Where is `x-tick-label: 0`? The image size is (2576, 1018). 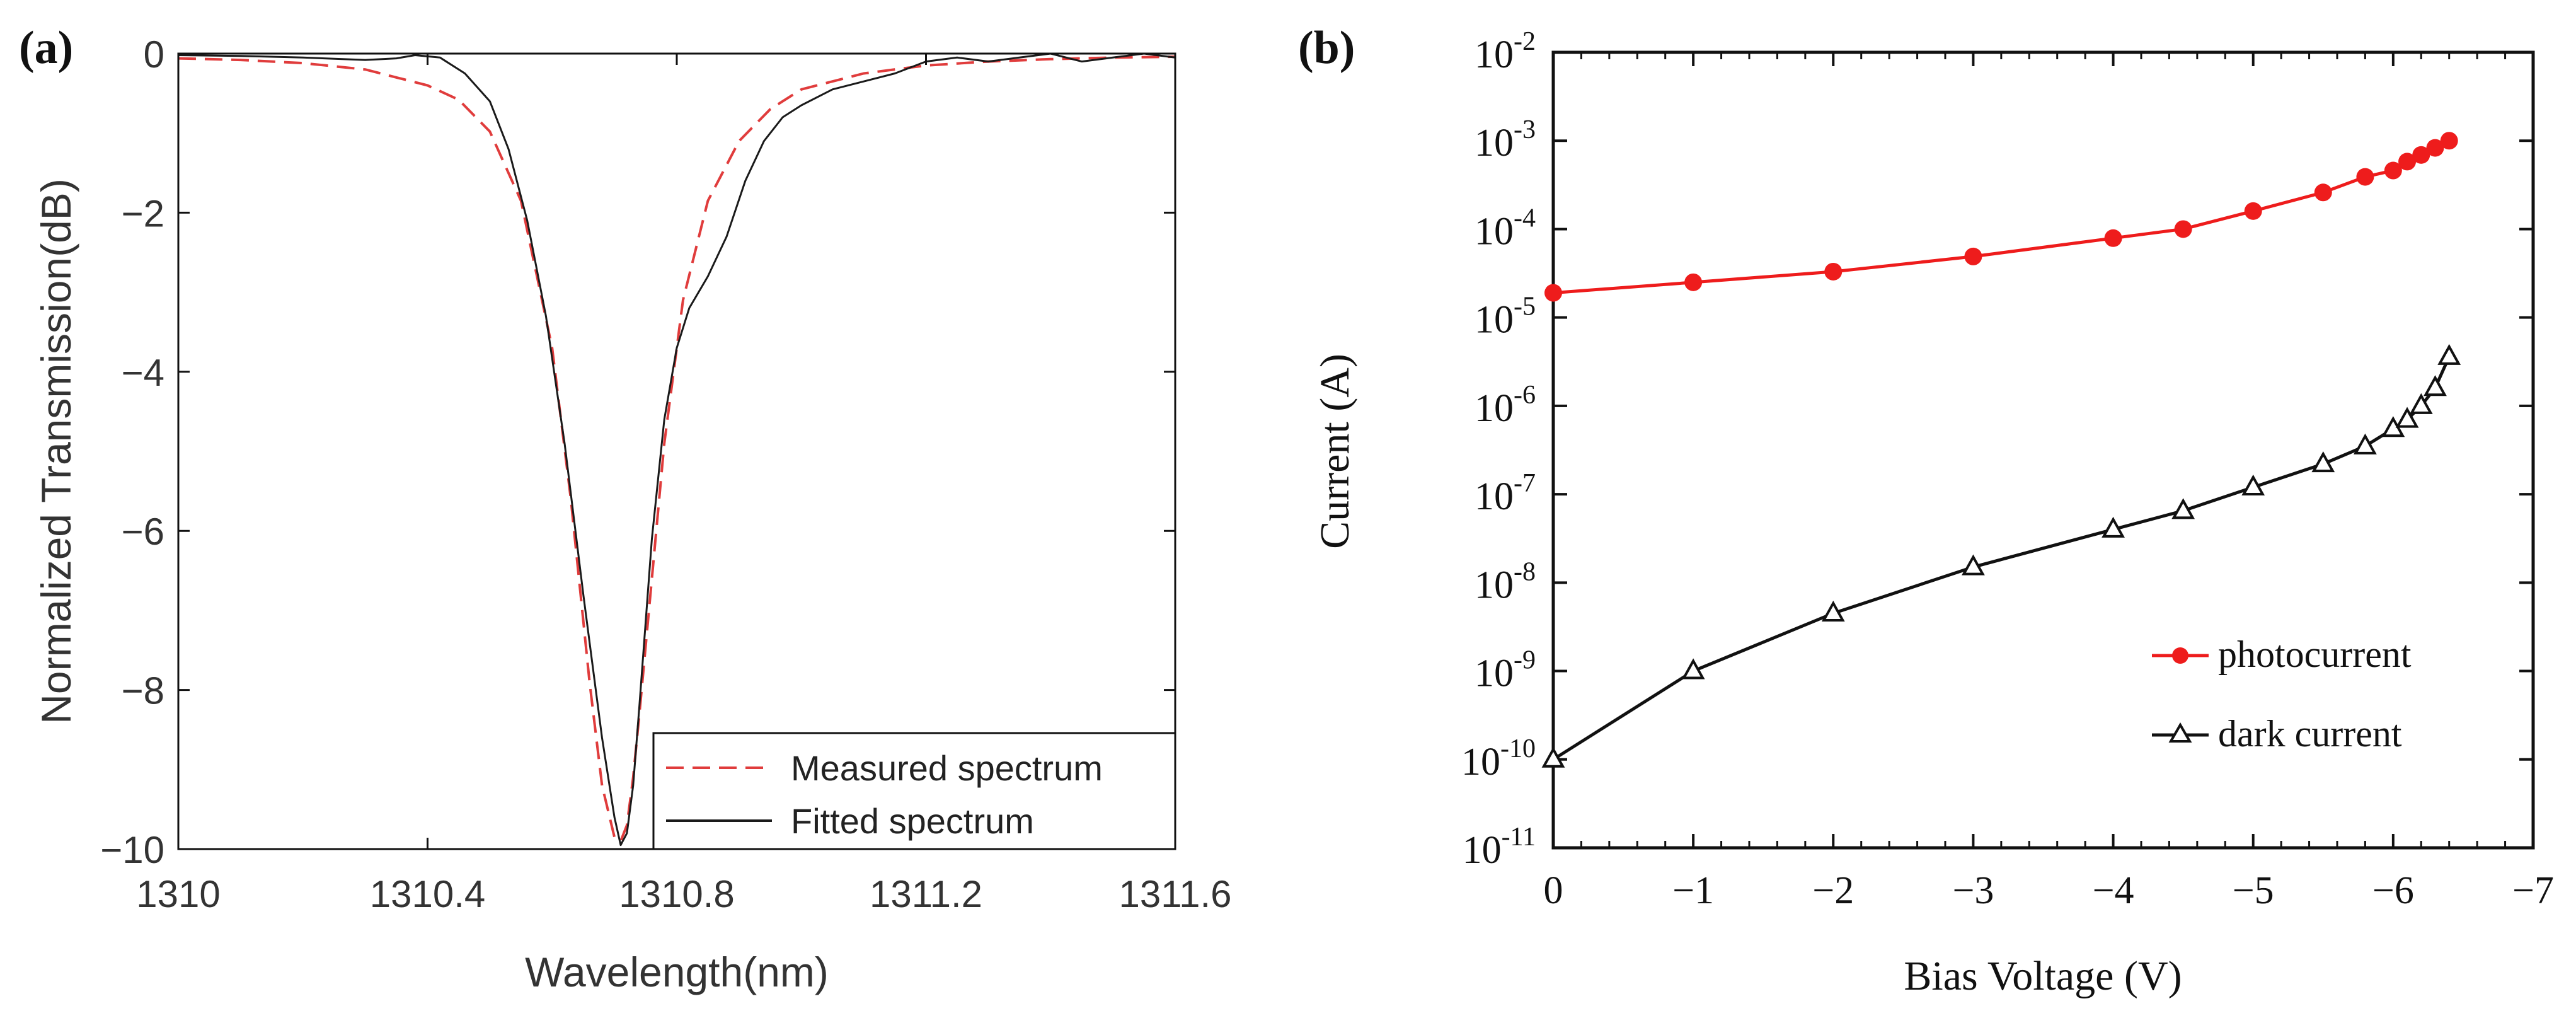
x-tick-label: 0 is located at coordinates (1553, 891).